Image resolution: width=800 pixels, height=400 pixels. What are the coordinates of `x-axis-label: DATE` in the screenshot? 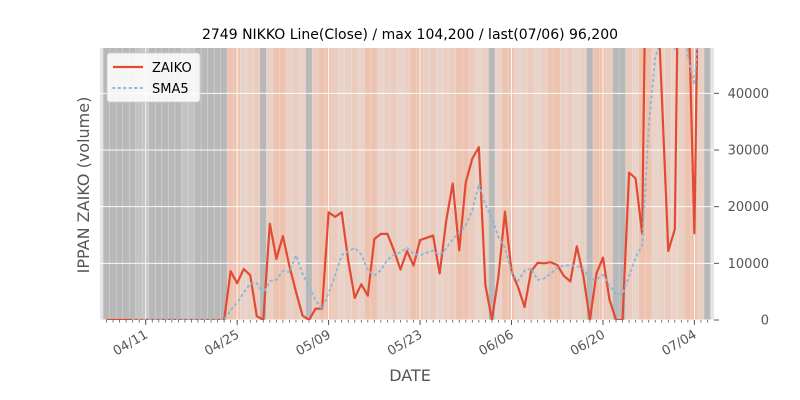 It's located at (410, 375).